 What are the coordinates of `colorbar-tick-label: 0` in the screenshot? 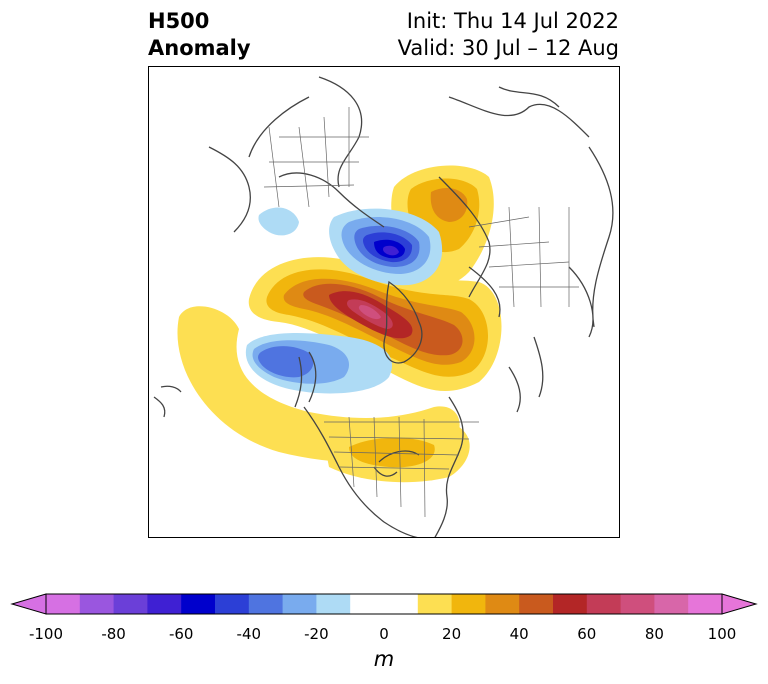 It's located at (384, 634).